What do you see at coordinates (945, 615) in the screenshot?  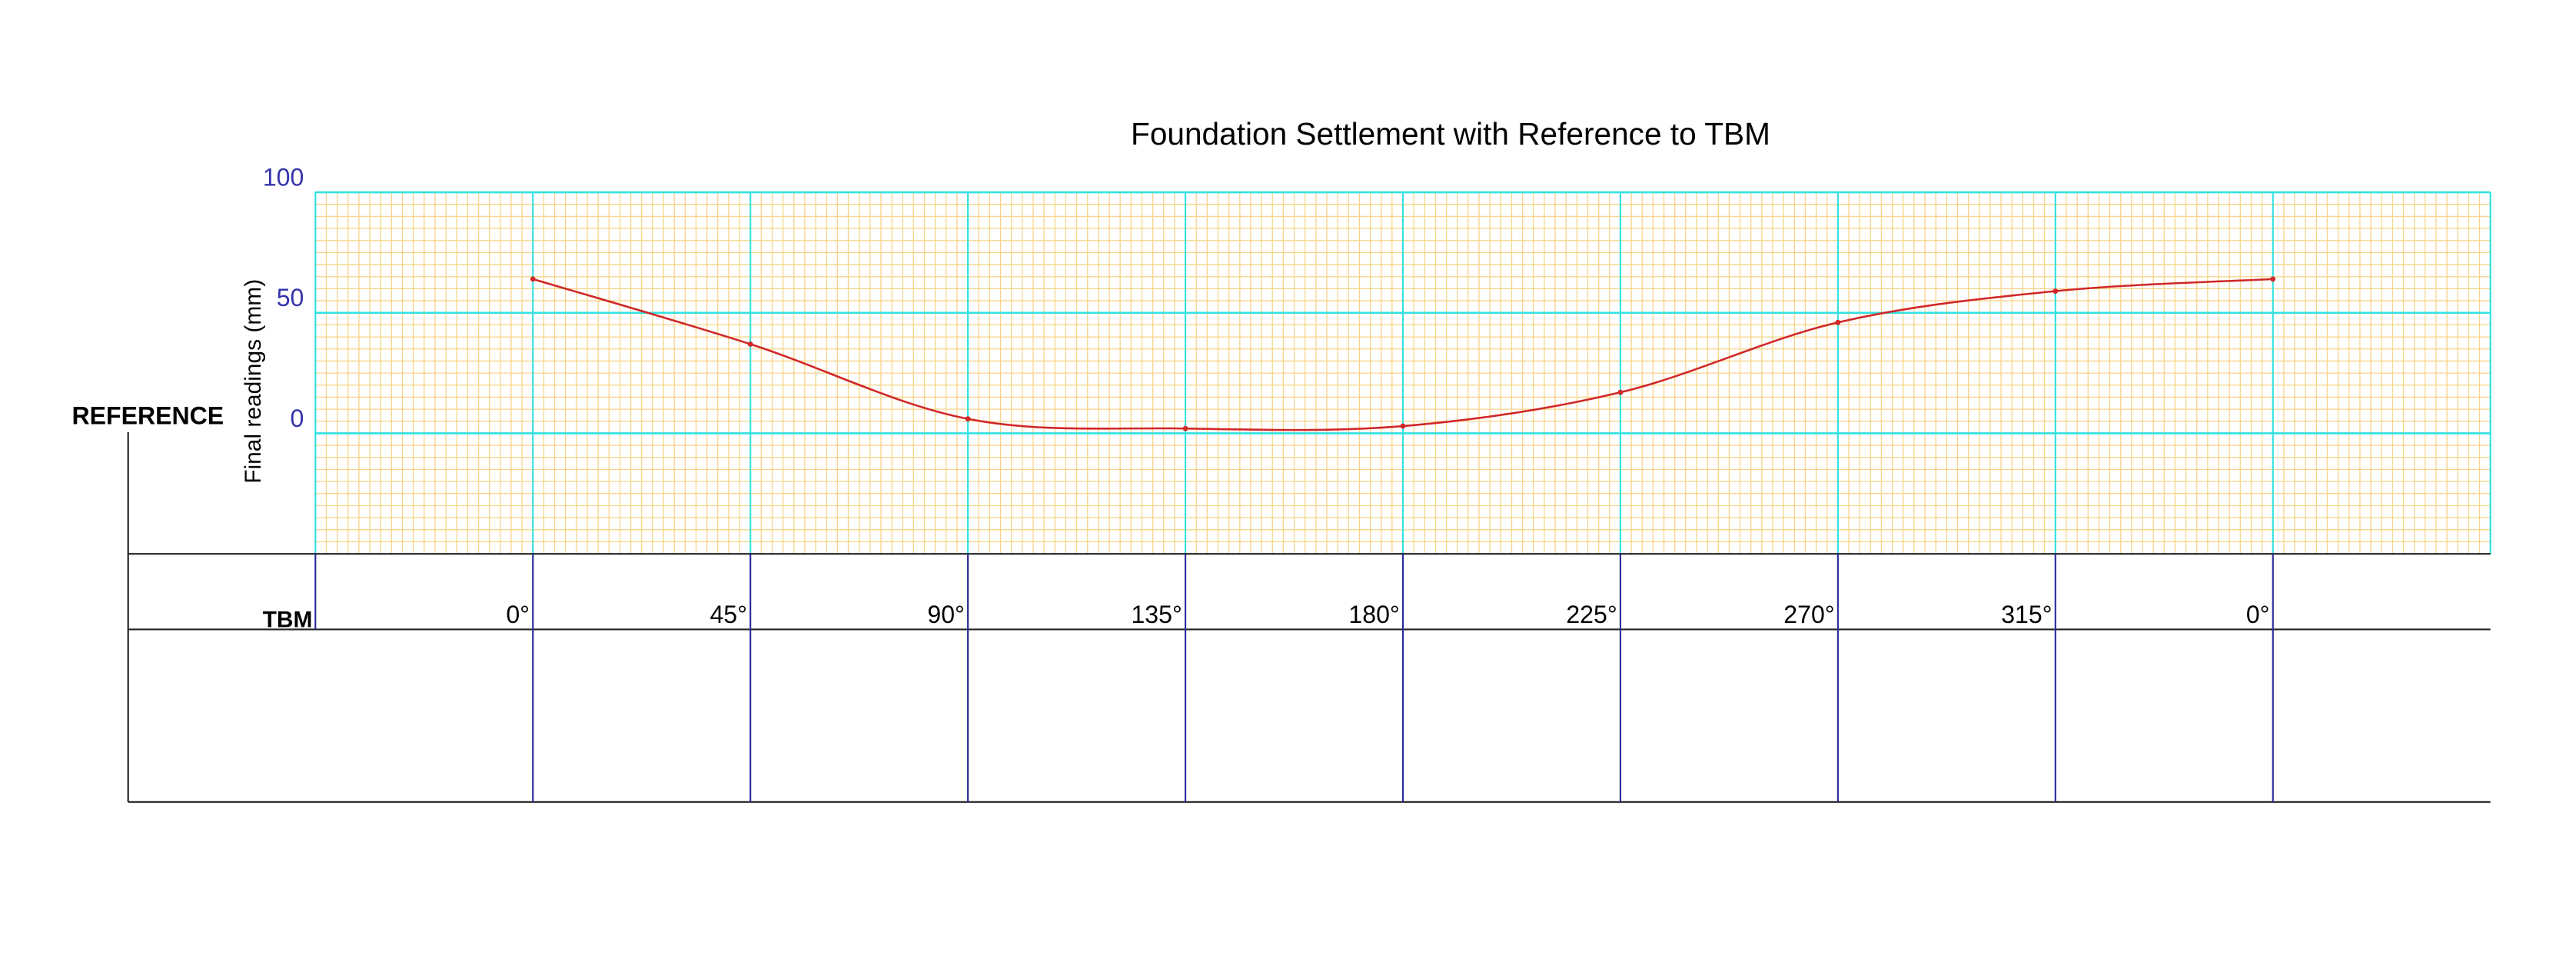 I see `x-tick-label: 90°` at bounding box center [945, 615].